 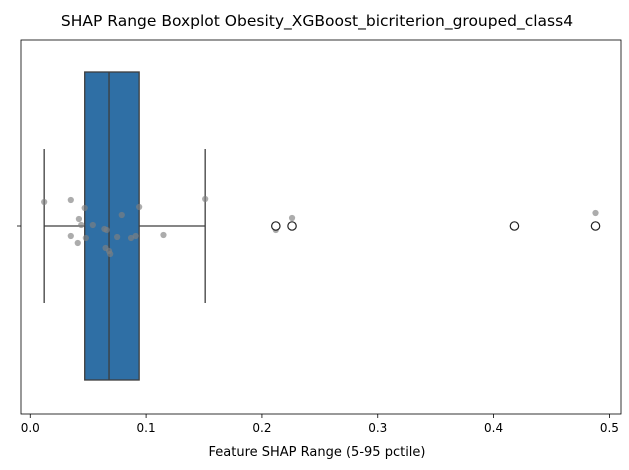 What do you see at coordinates (146, 428) in the screenshot?
I see `x-tick-label: 0.1` at bounding box center [146, 428].